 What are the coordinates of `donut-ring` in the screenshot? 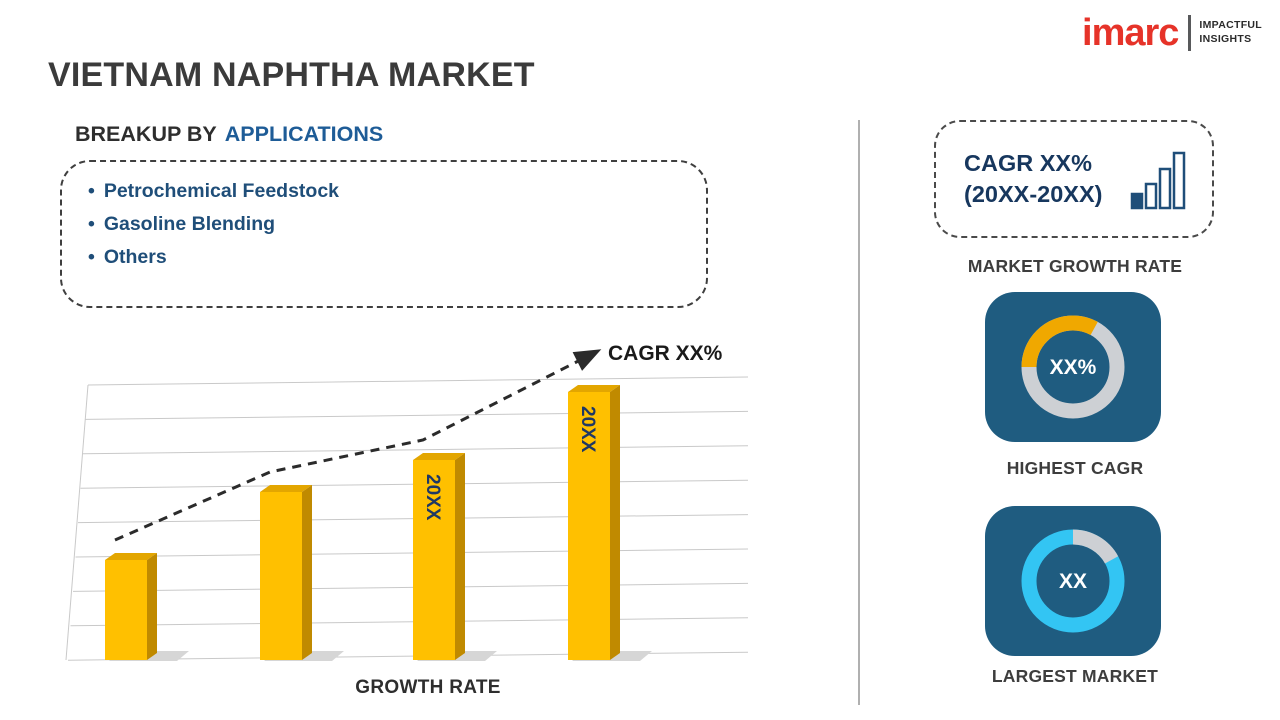 It's located at (1073, 581).